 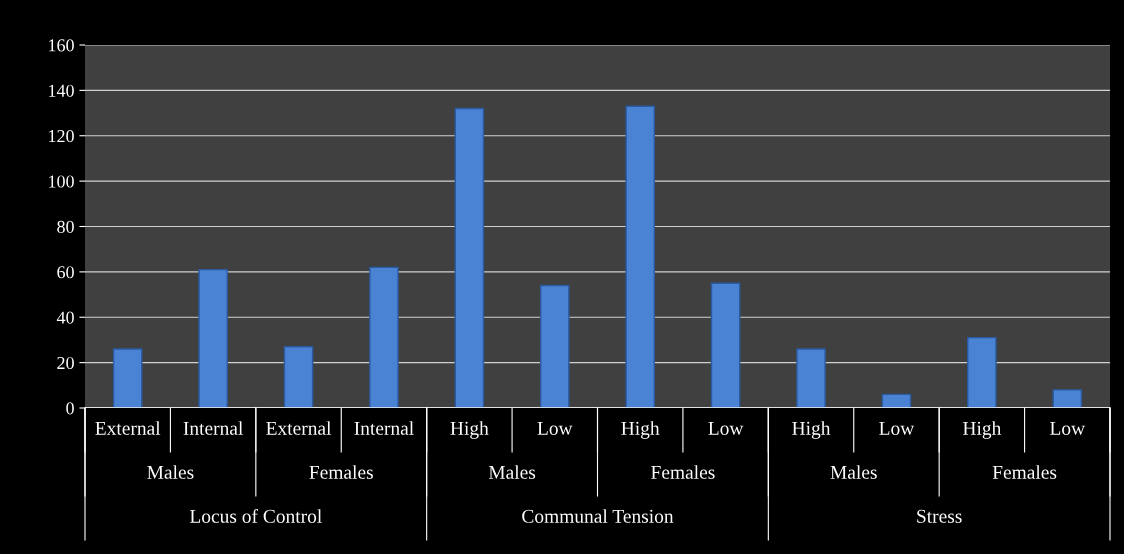 I want to click on y-tick-label: 80, so click(x=65, y=226).